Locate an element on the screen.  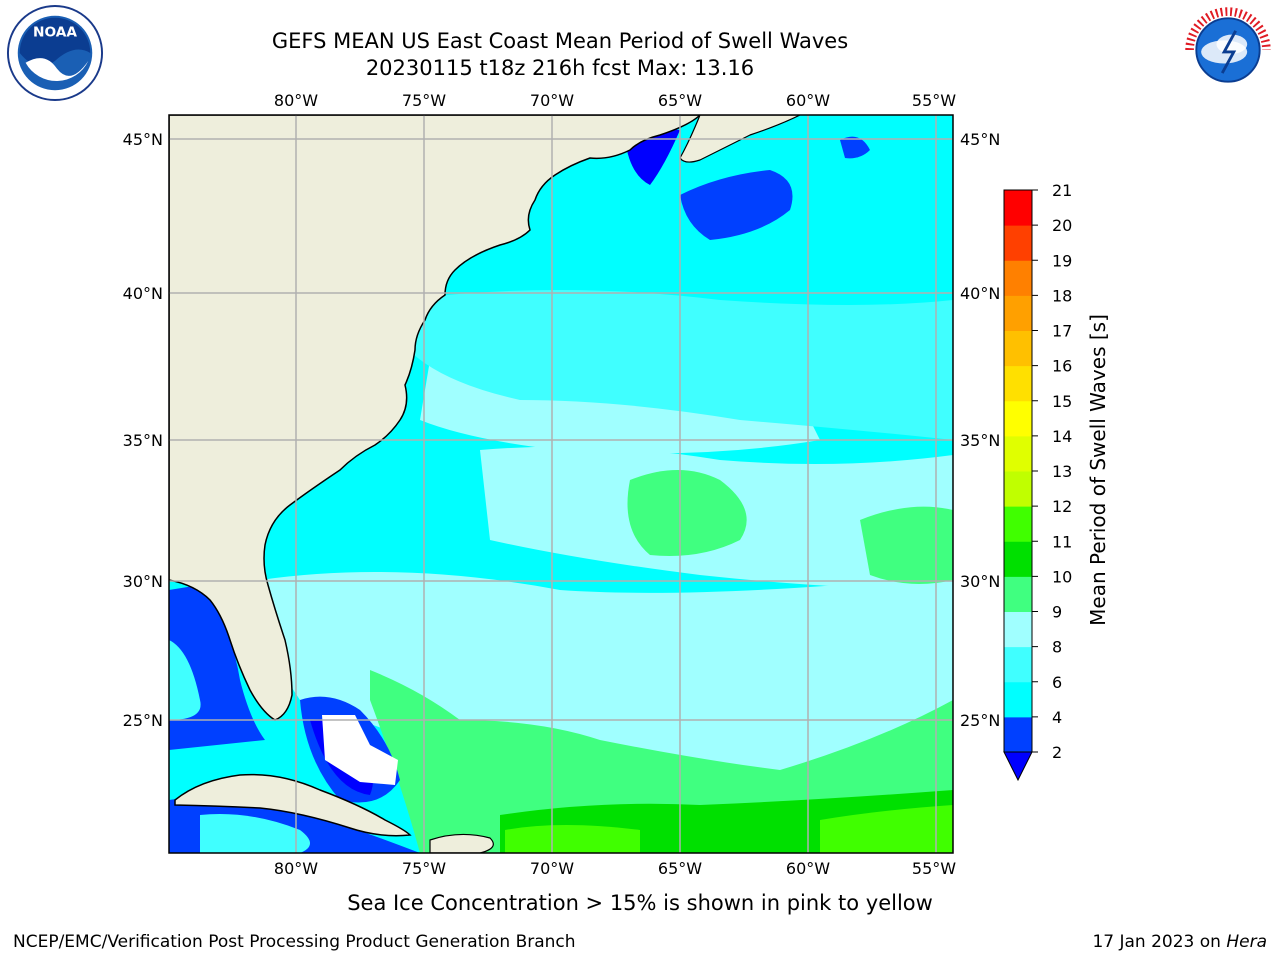
colorbar-tick-label: 21 is located at coordinates (1062, 190).